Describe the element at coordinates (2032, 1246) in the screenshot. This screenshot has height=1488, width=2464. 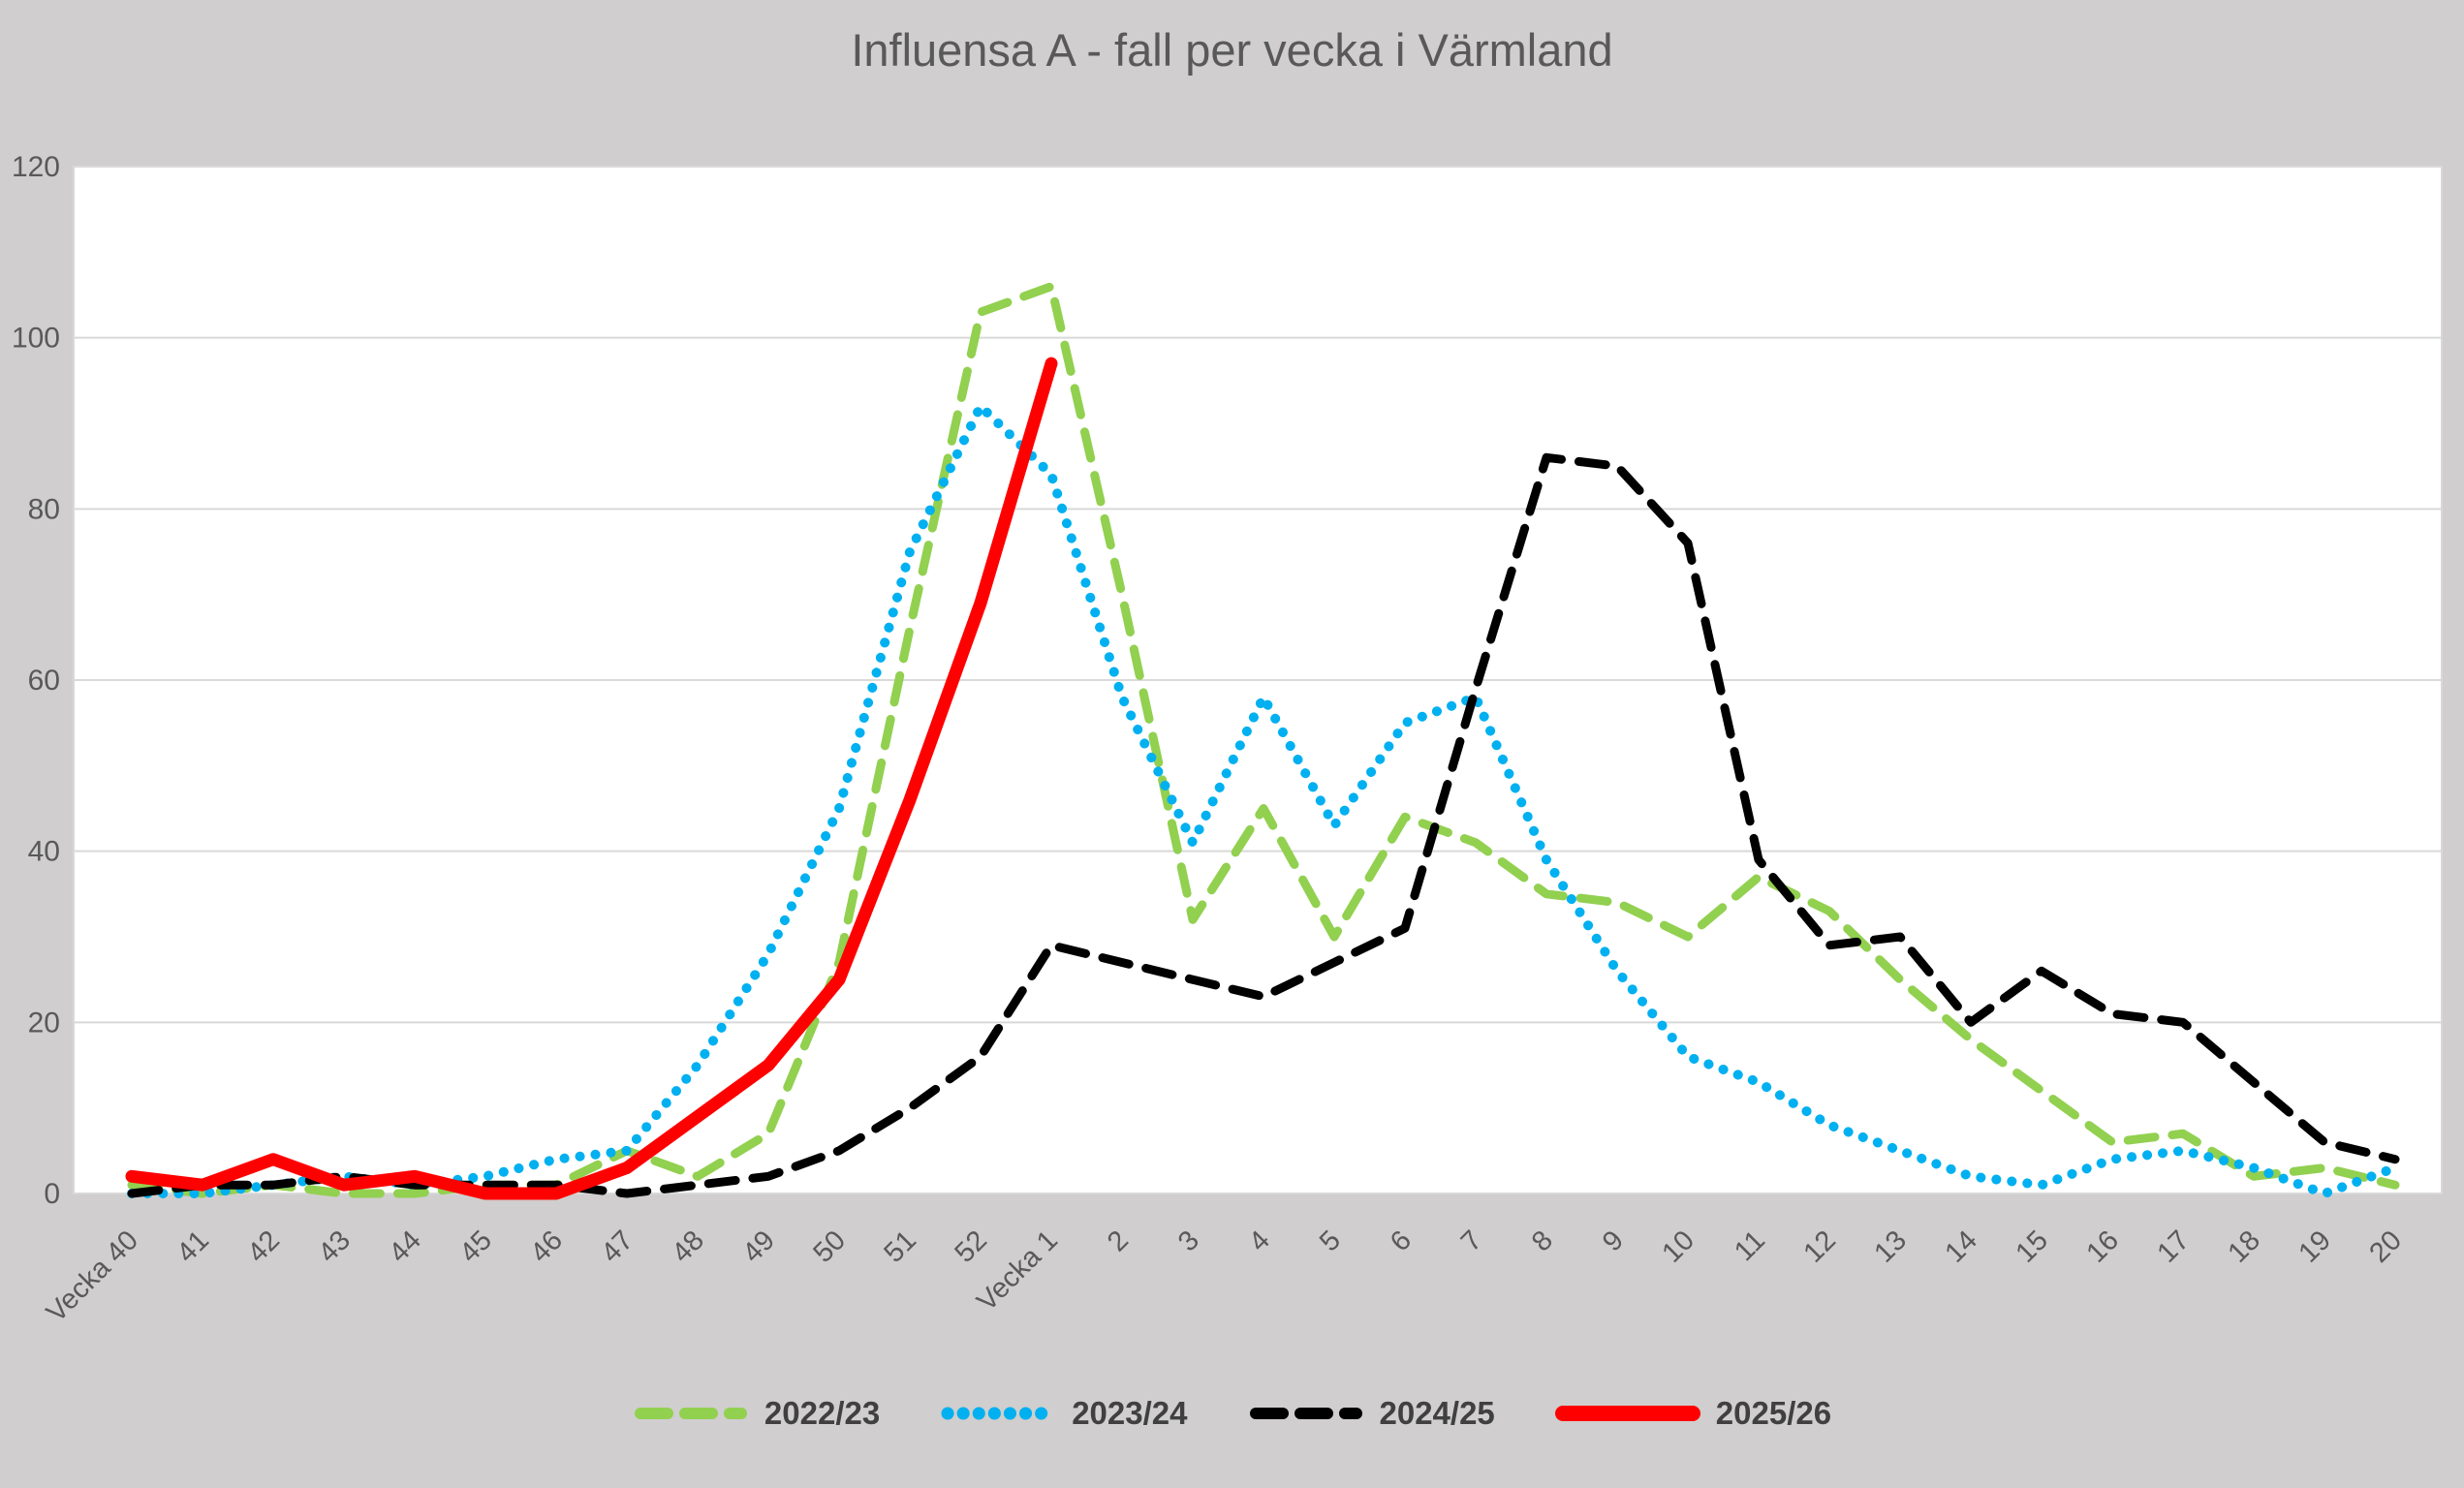
I see `x-axis-label: 15` at that location.